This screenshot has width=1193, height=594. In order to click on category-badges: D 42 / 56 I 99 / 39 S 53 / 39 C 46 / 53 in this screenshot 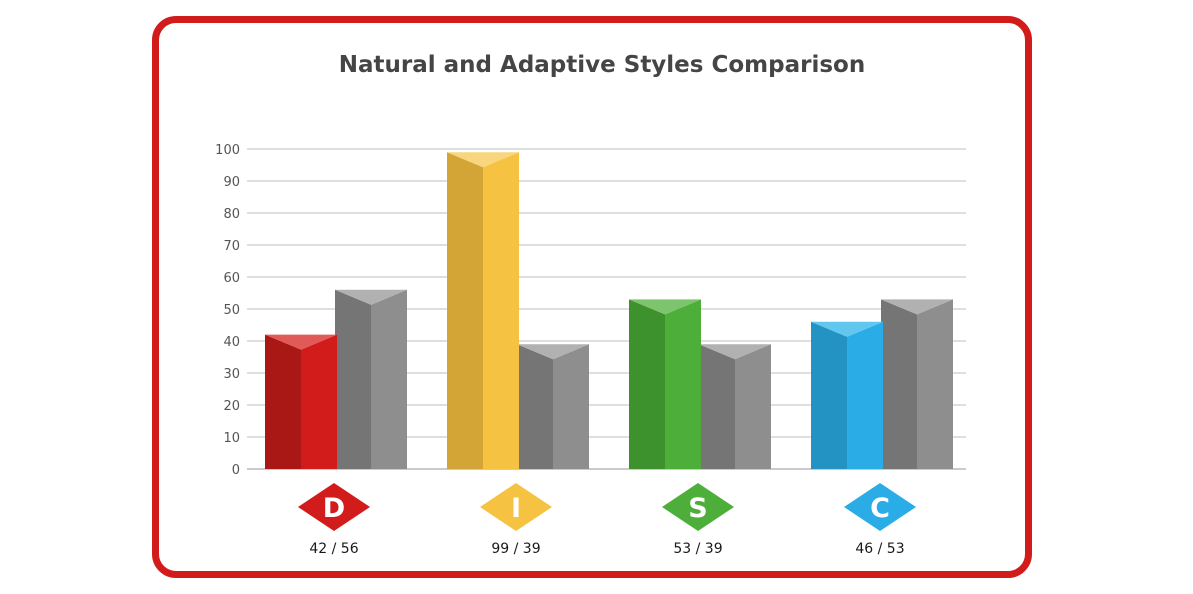, I will do `click(607, 520)`.